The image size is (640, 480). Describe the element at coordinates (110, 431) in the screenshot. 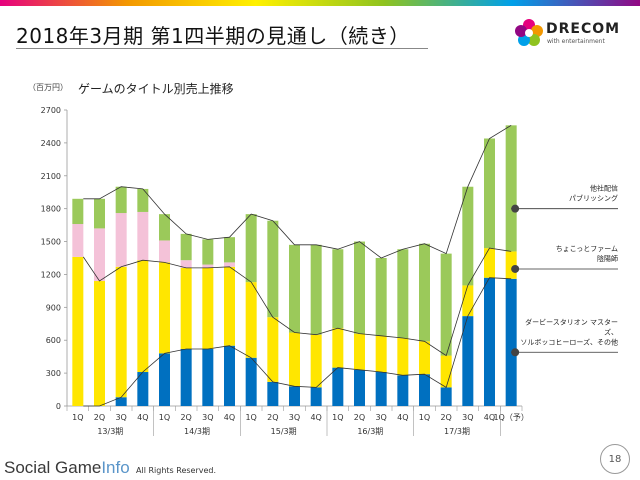

I see `x-group-label: 13/3期` at that location.